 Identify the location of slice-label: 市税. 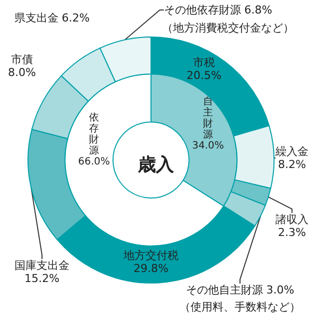
(204, 62).